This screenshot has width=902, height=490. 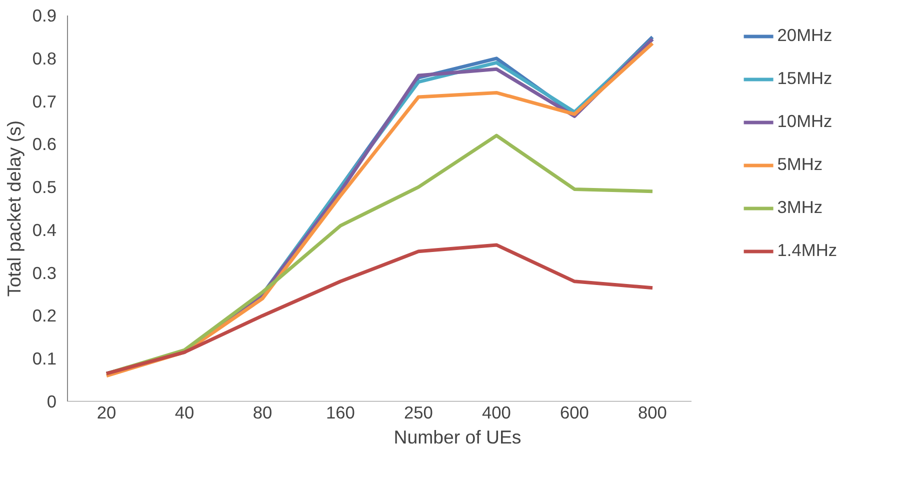 I want to click on y-tick-label: 0.8, so click(x=44, y=58).